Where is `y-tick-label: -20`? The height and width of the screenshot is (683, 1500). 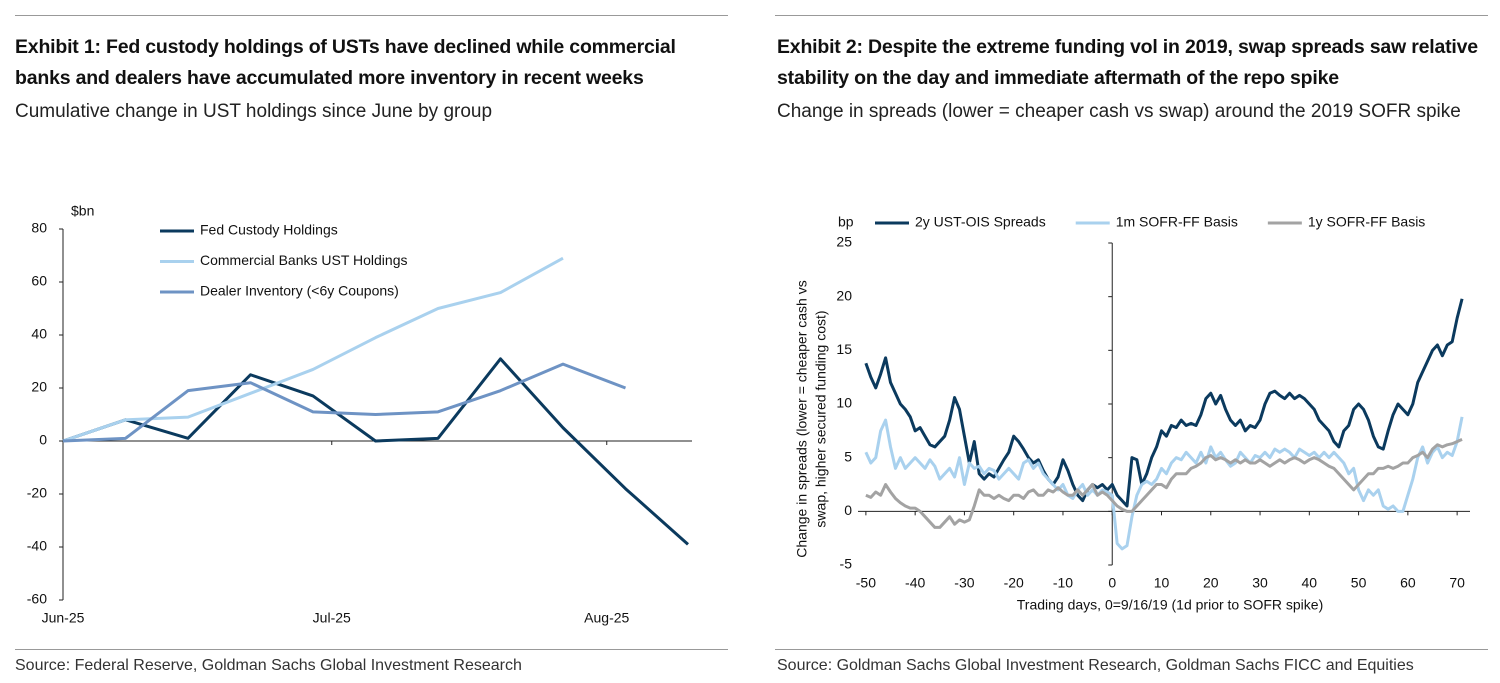 y-tick-label: -20 is located at coordinates (37, 493).